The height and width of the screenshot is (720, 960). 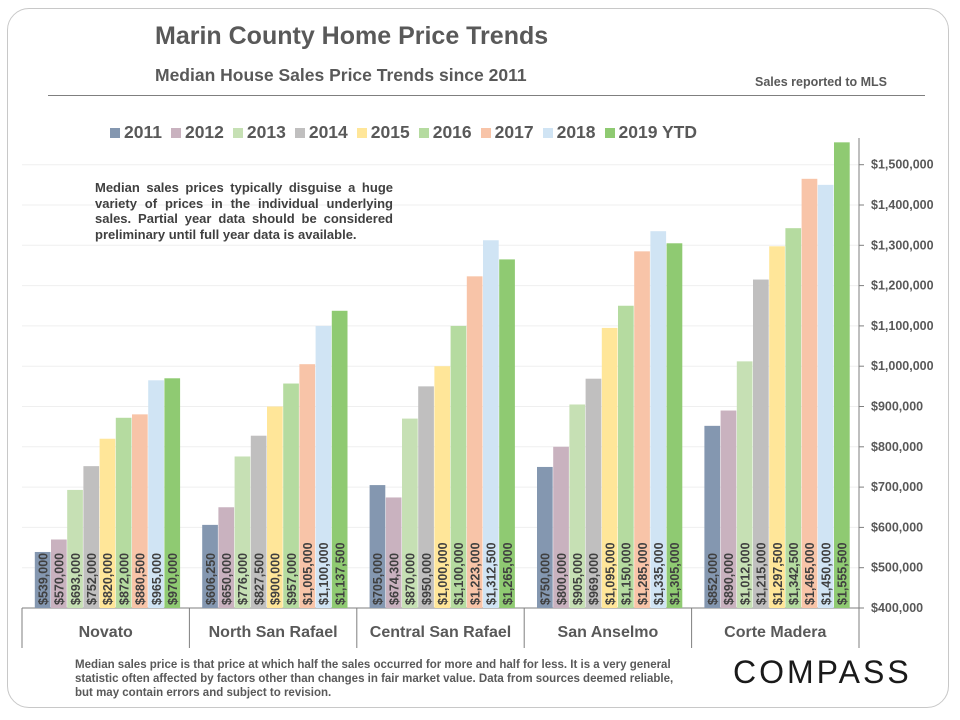 What do you see at coordinates (75, 548) in the screenshot?
I see `bar-novato-2013` at bounding box center [75, 548].